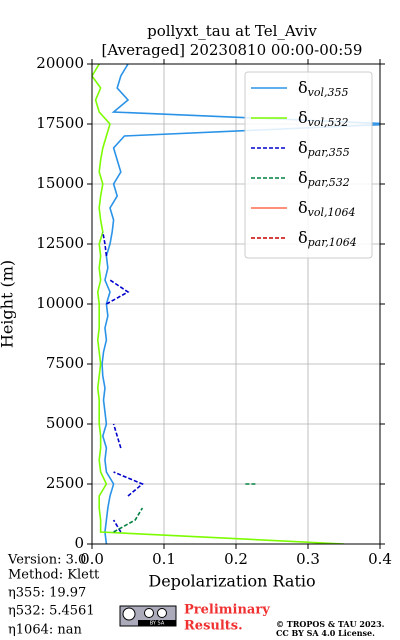 Image resolution: width=400 pixels, height=640 pixels. I want to click on info-line: Method: Klett, so click(54, 575).